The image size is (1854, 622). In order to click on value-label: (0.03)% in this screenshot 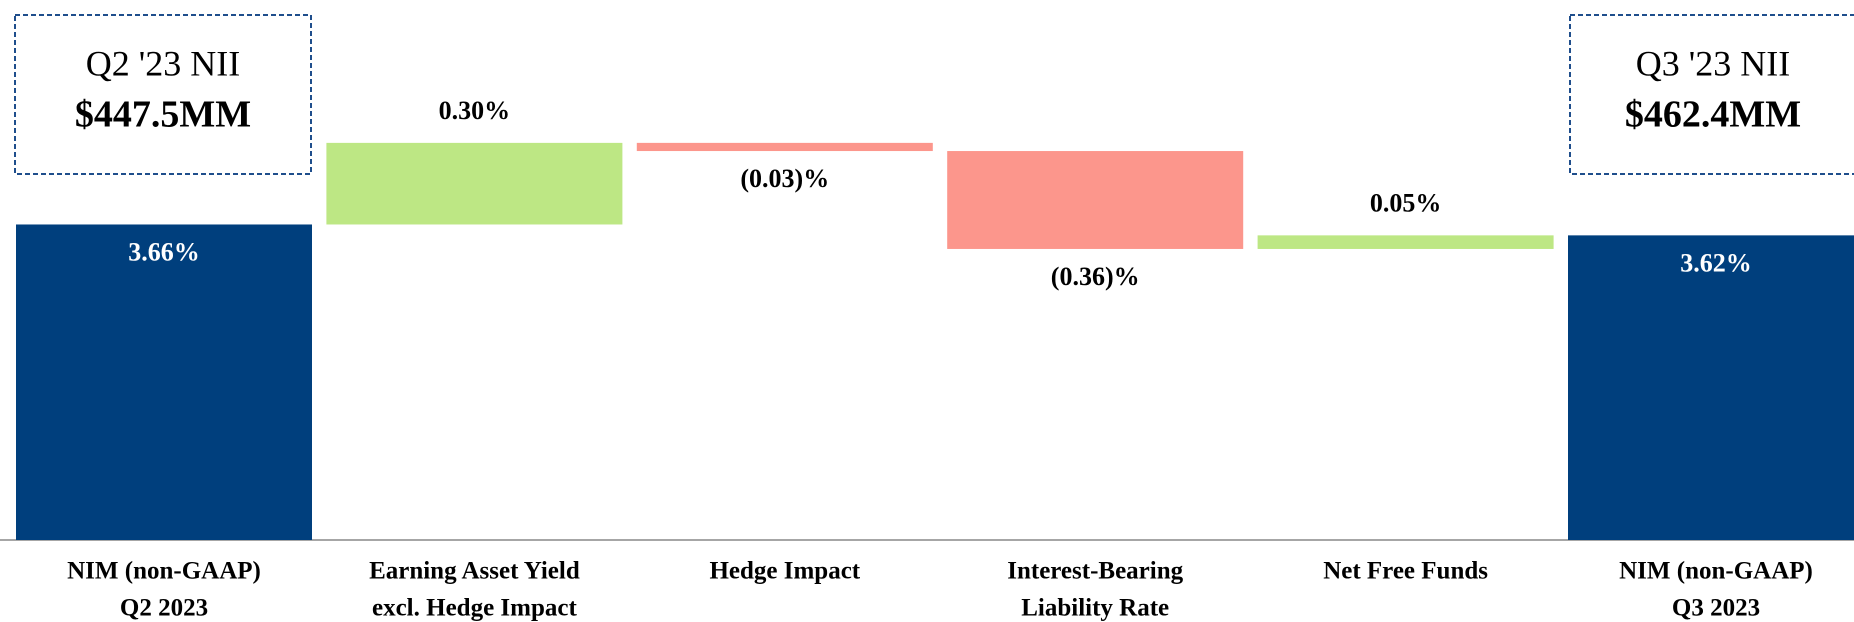, I will do `click(784, 178)`.